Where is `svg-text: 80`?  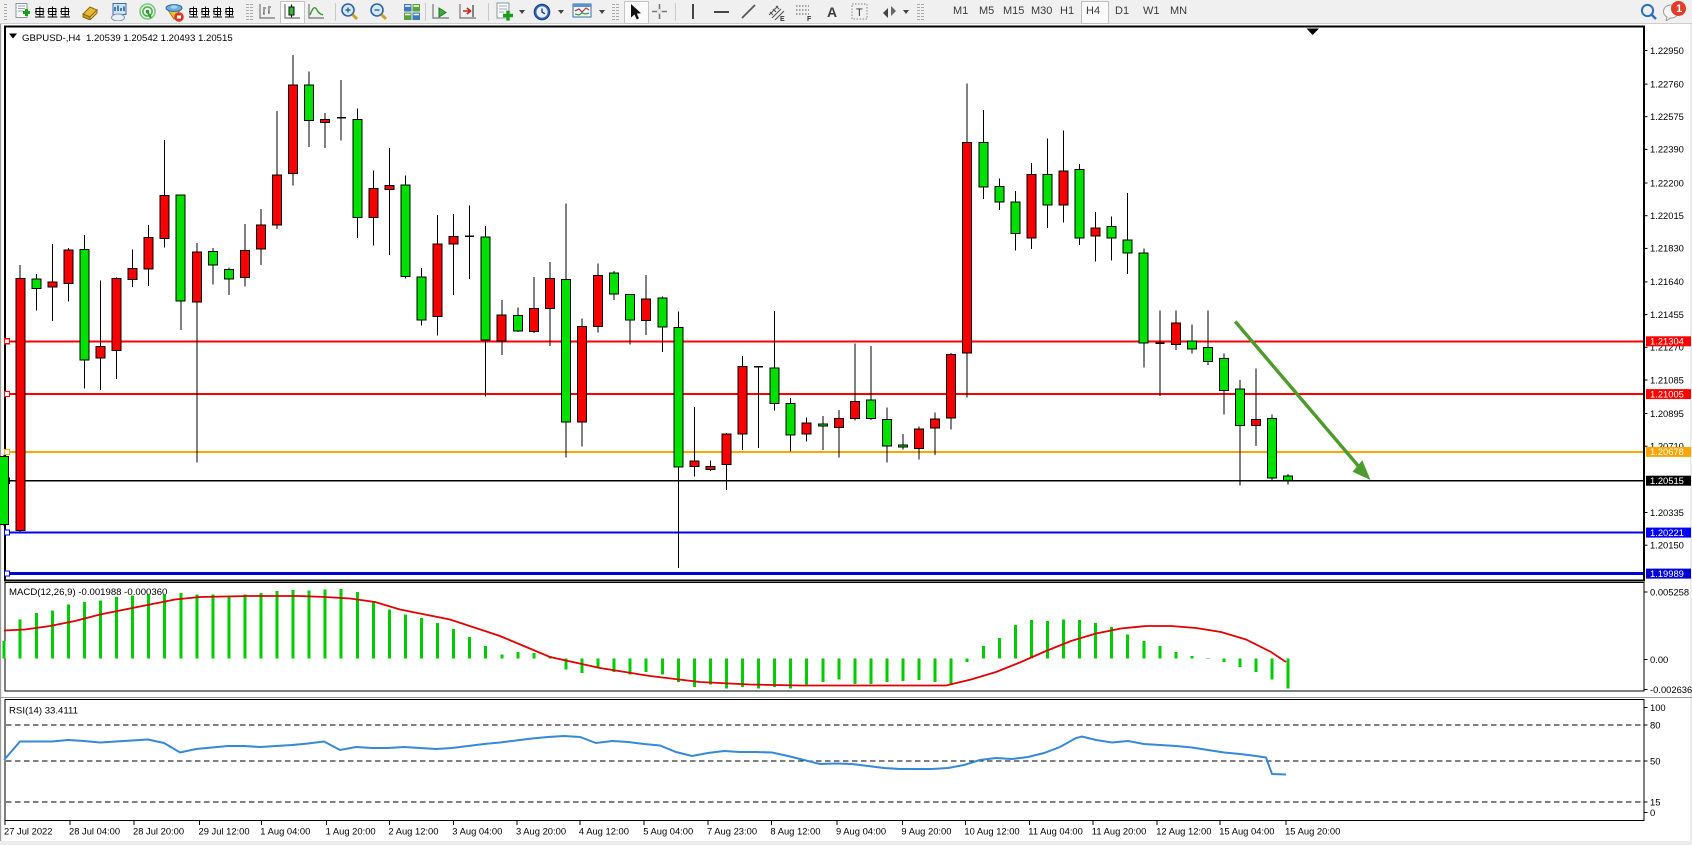
svg-text: 80 is located at coordinates (1655, 724).